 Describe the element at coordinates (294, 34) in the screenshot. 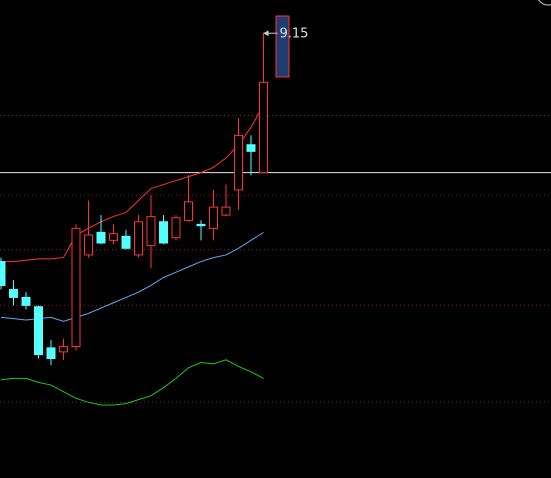

I see `high-label: 9.15` at that location.